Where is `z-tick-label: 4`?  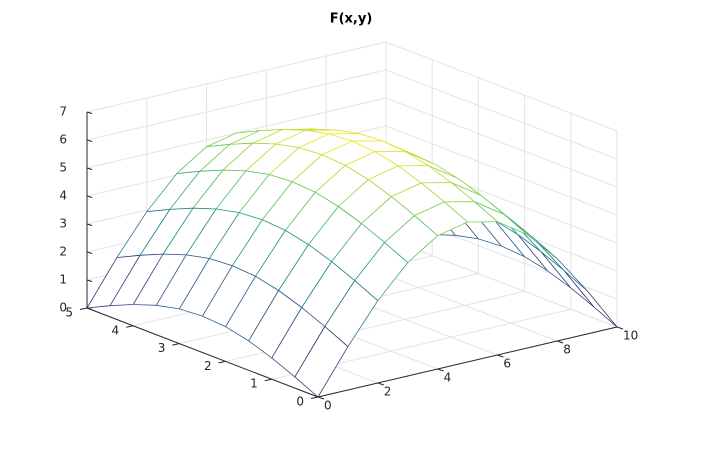 z-tick-label: 4 is located at coordinates (63, 196).